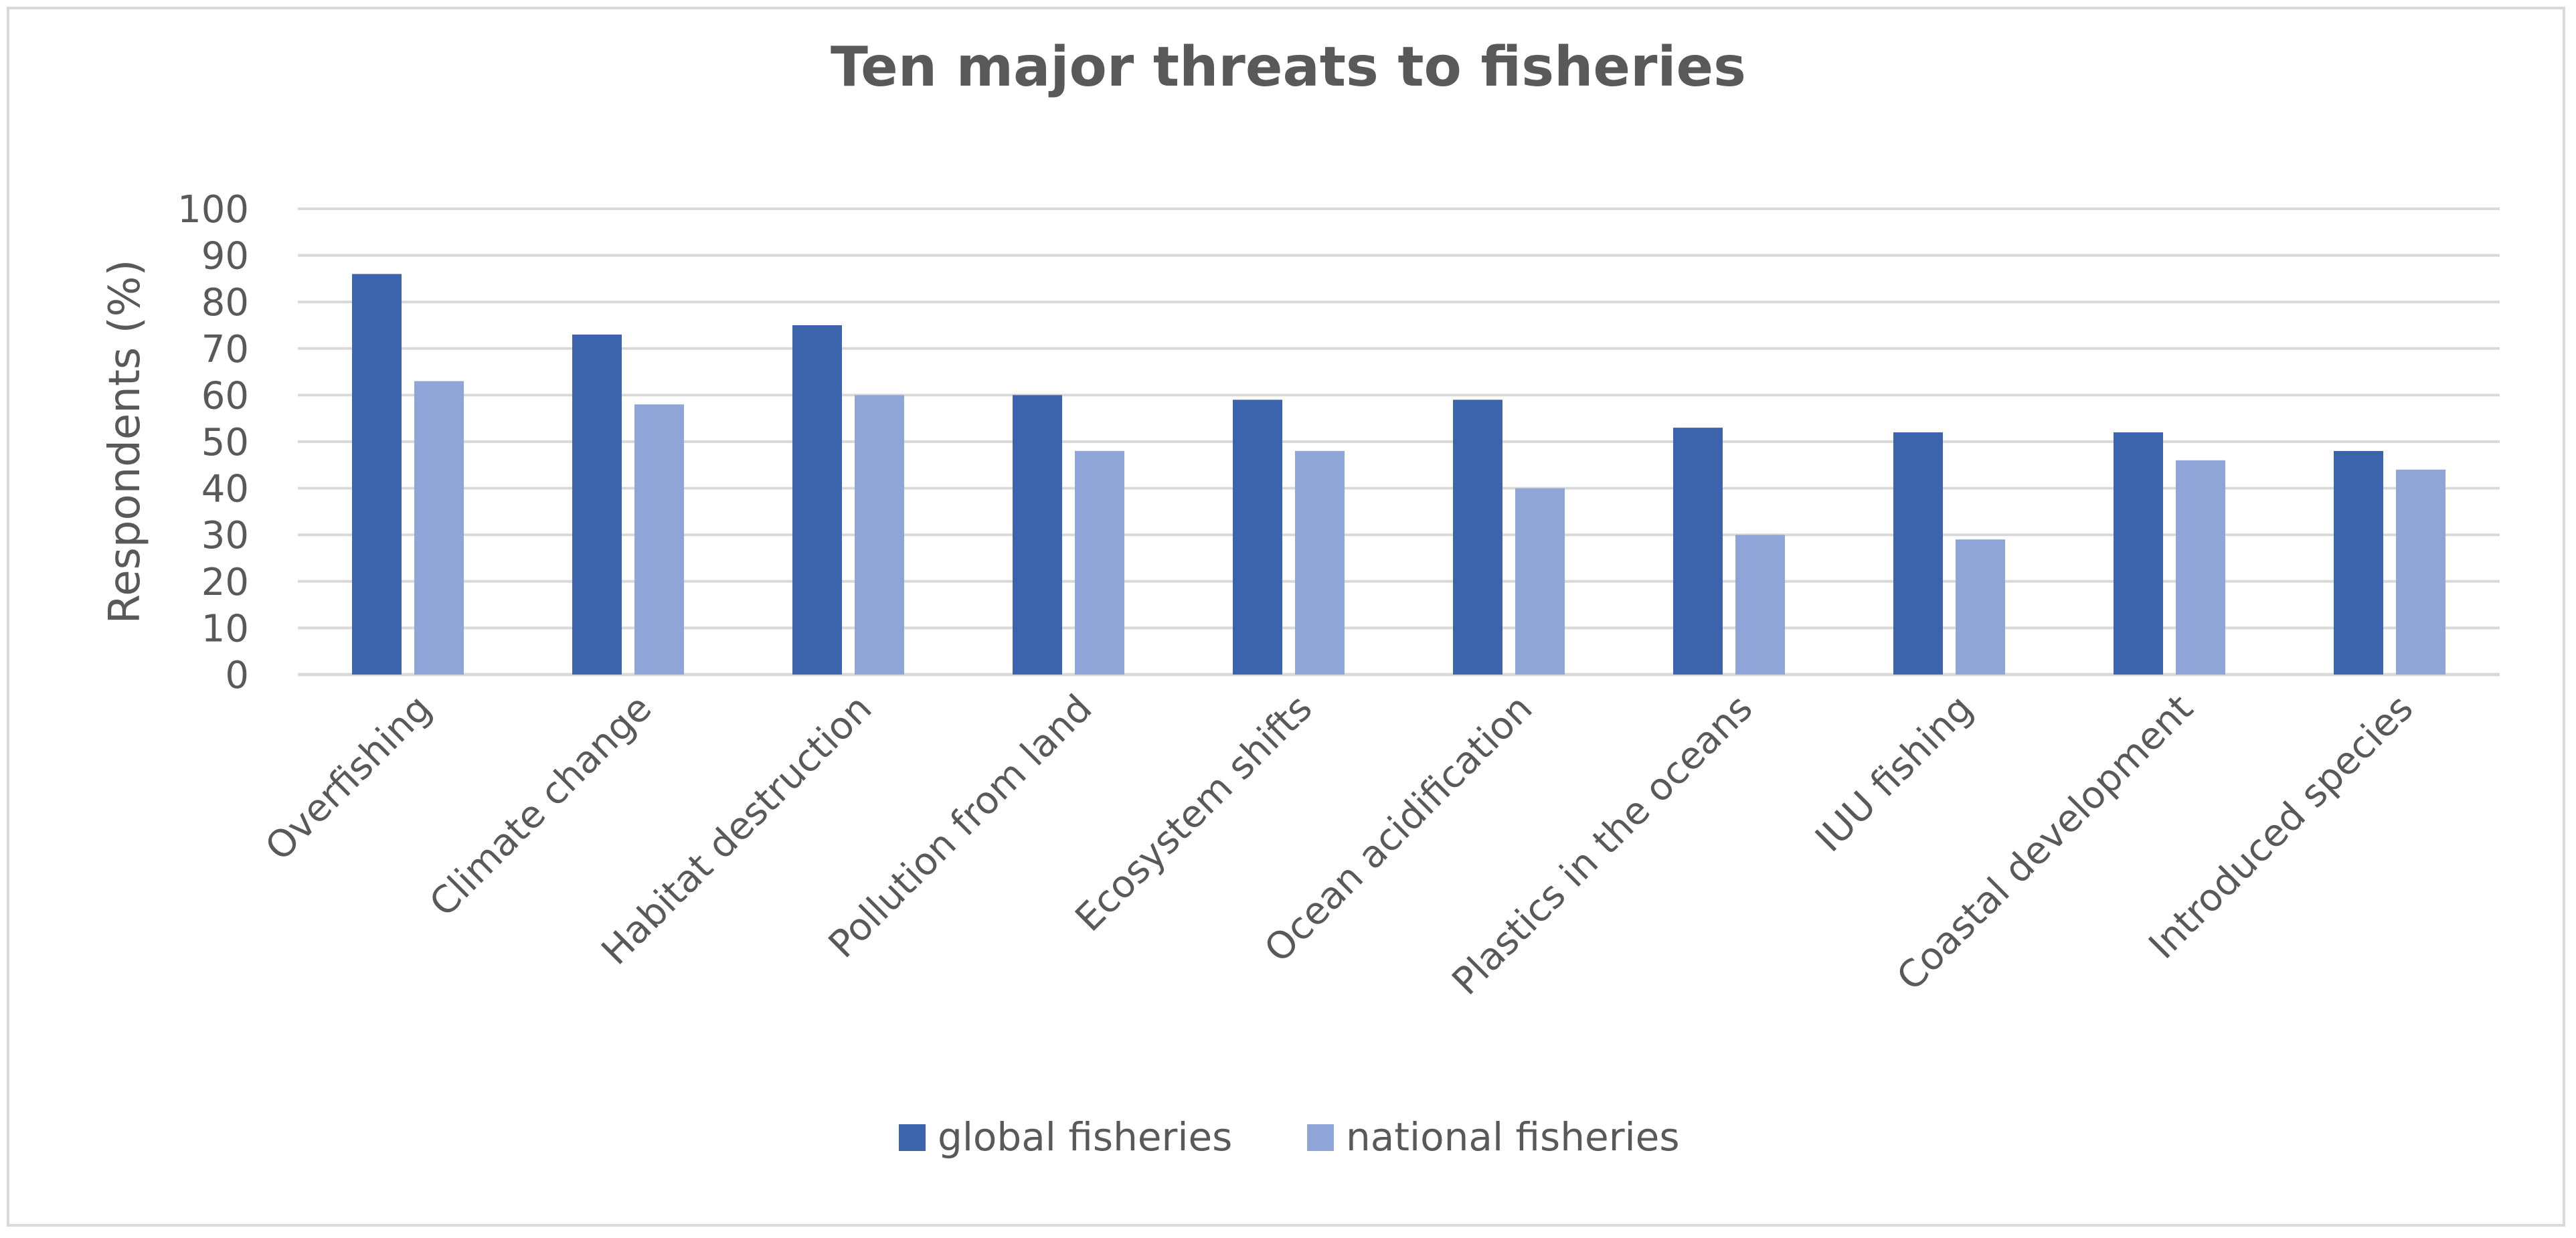  What do you see at coordinates (1320, 1137) in the screenshot?
I see `legend-swatch-national-fisheries` at bounding box center [1320, 1137].